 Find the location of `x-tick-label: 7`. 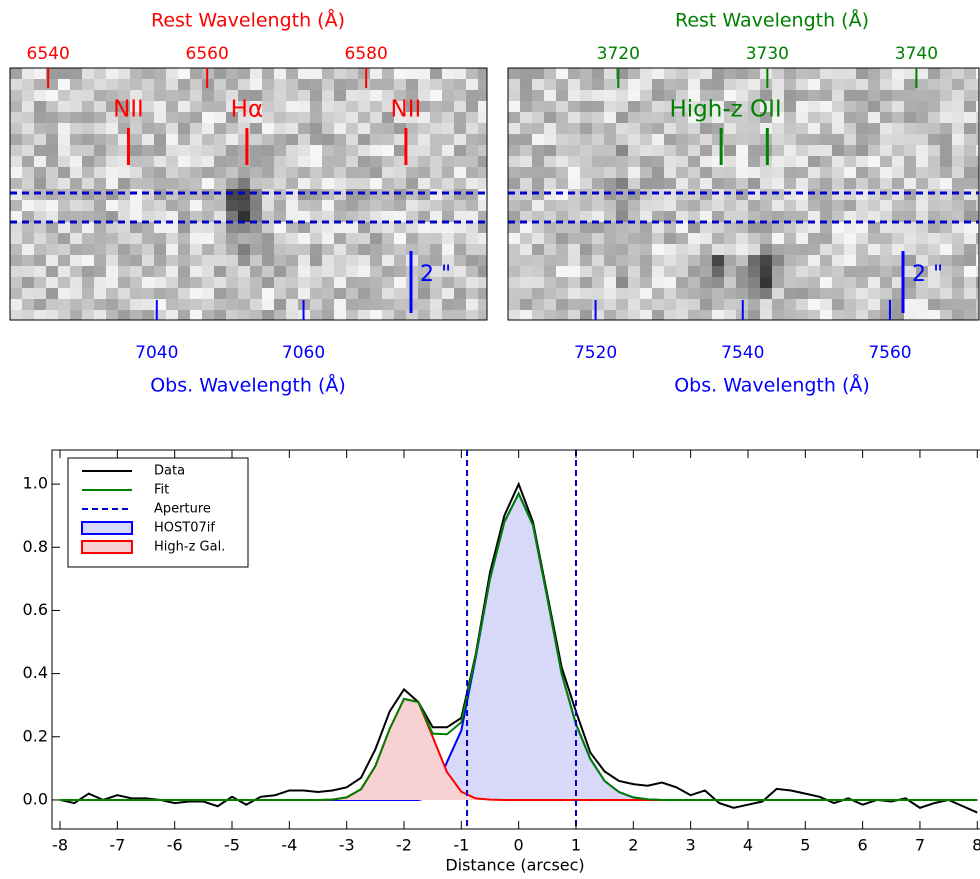

x-tick-label: 7 is located at coordinates (920, 845).